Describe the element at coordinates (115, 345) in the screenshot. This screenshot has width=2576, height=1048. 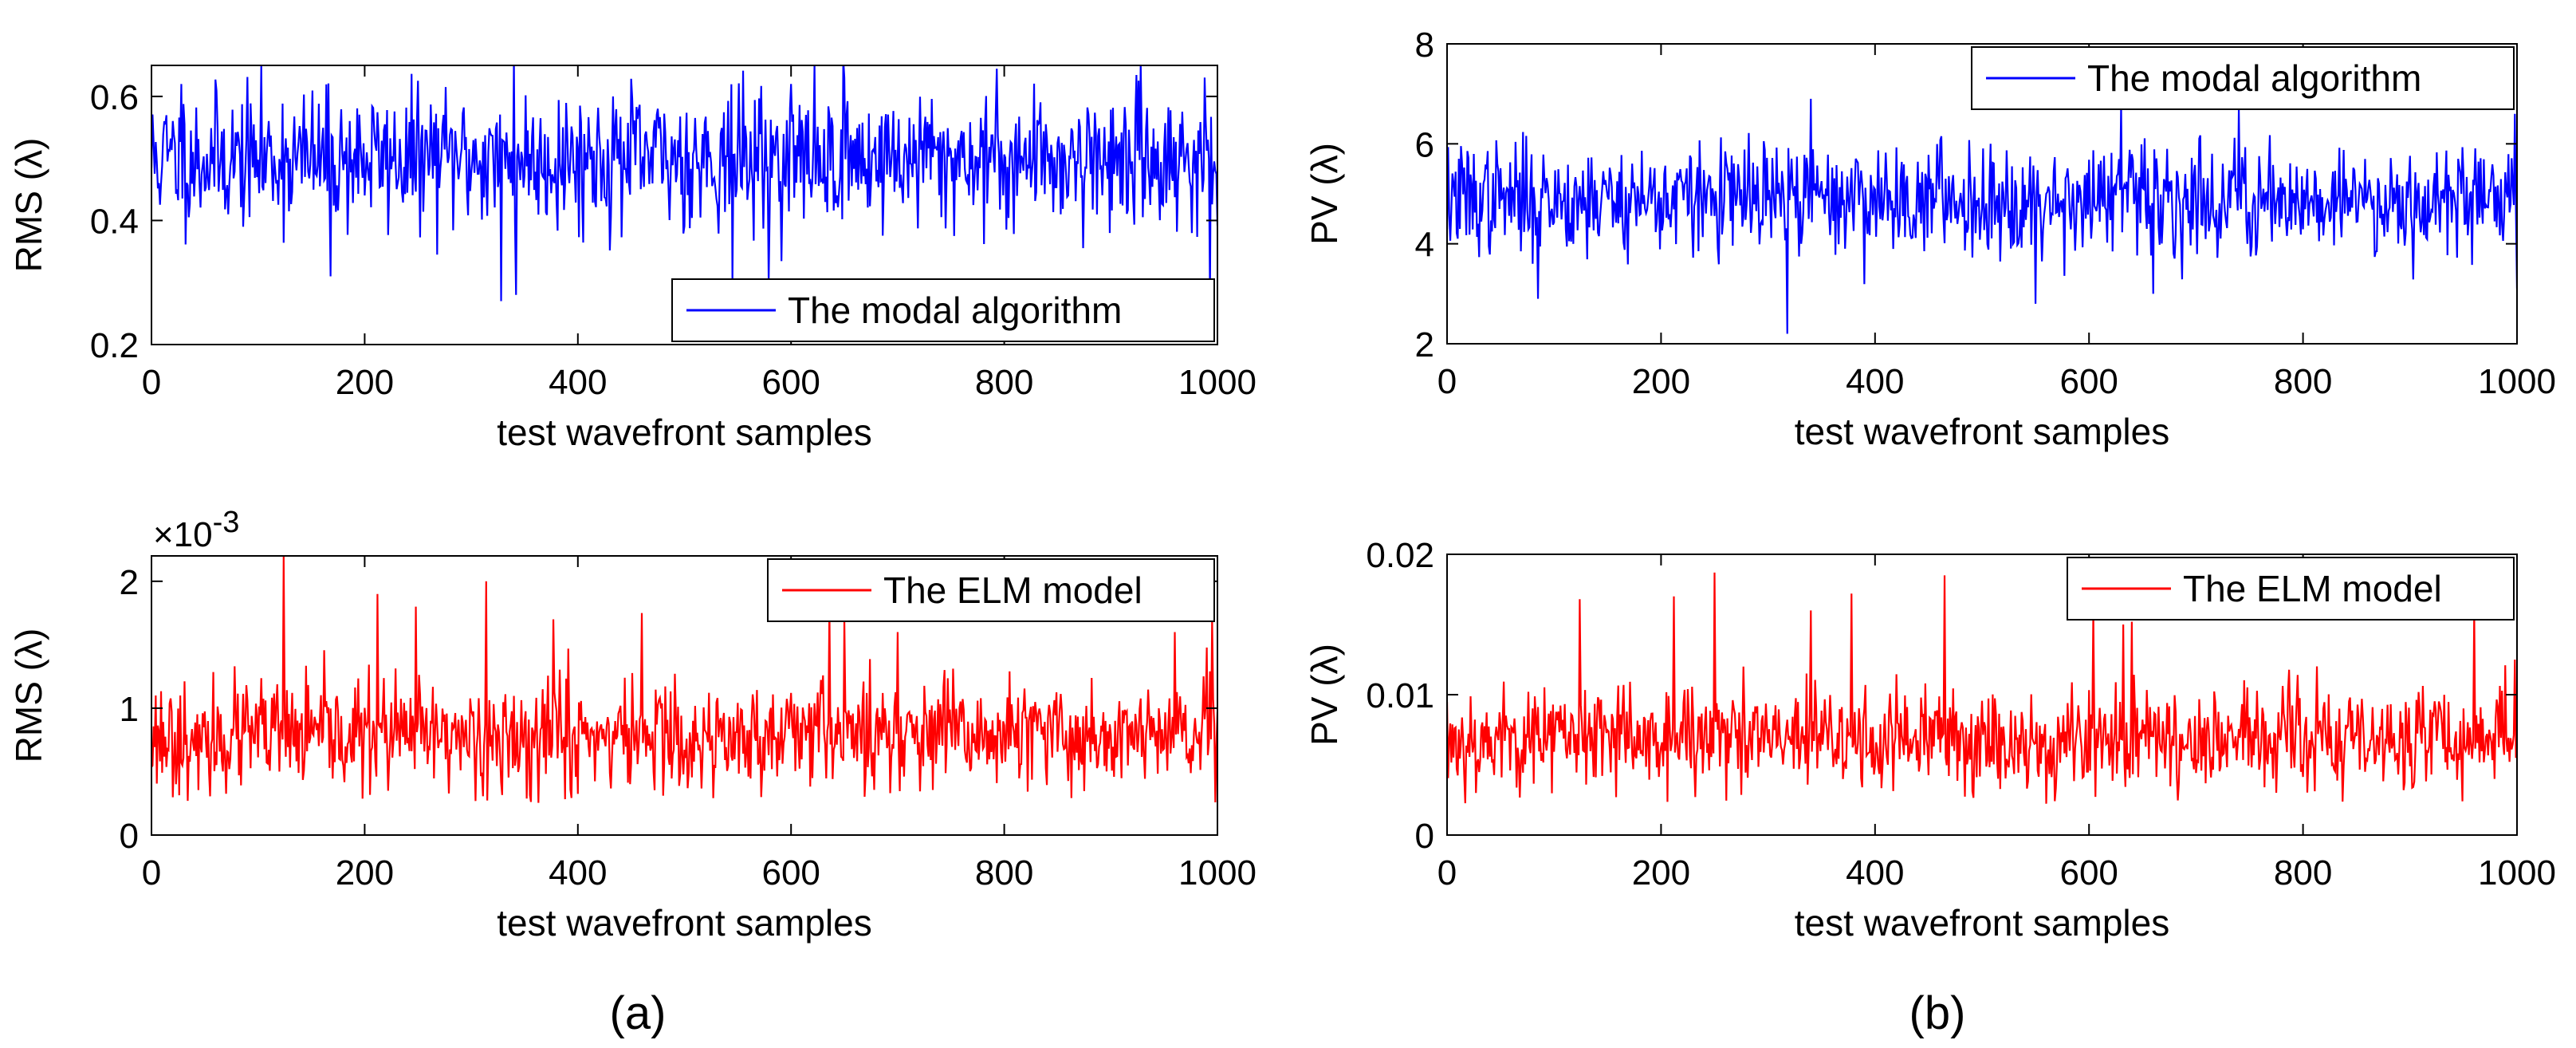
I see `y-tick-label: 0.2` at that location.